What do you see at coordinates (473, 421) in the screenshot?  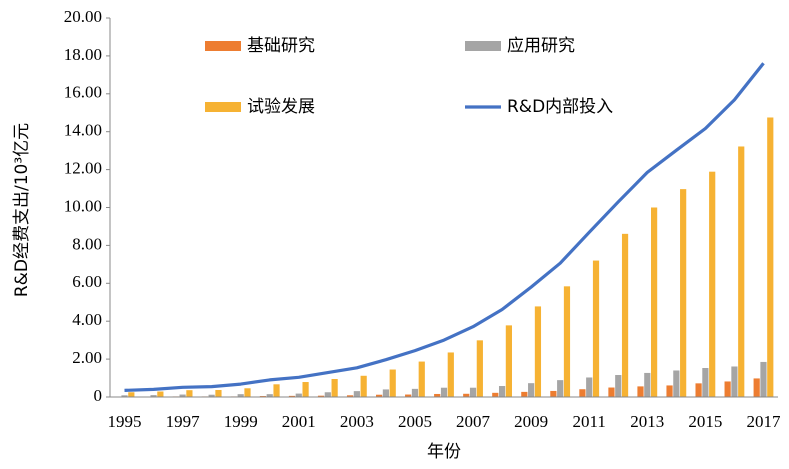 I see `x-tick-label: 2007` at bounding box center [473, 421].